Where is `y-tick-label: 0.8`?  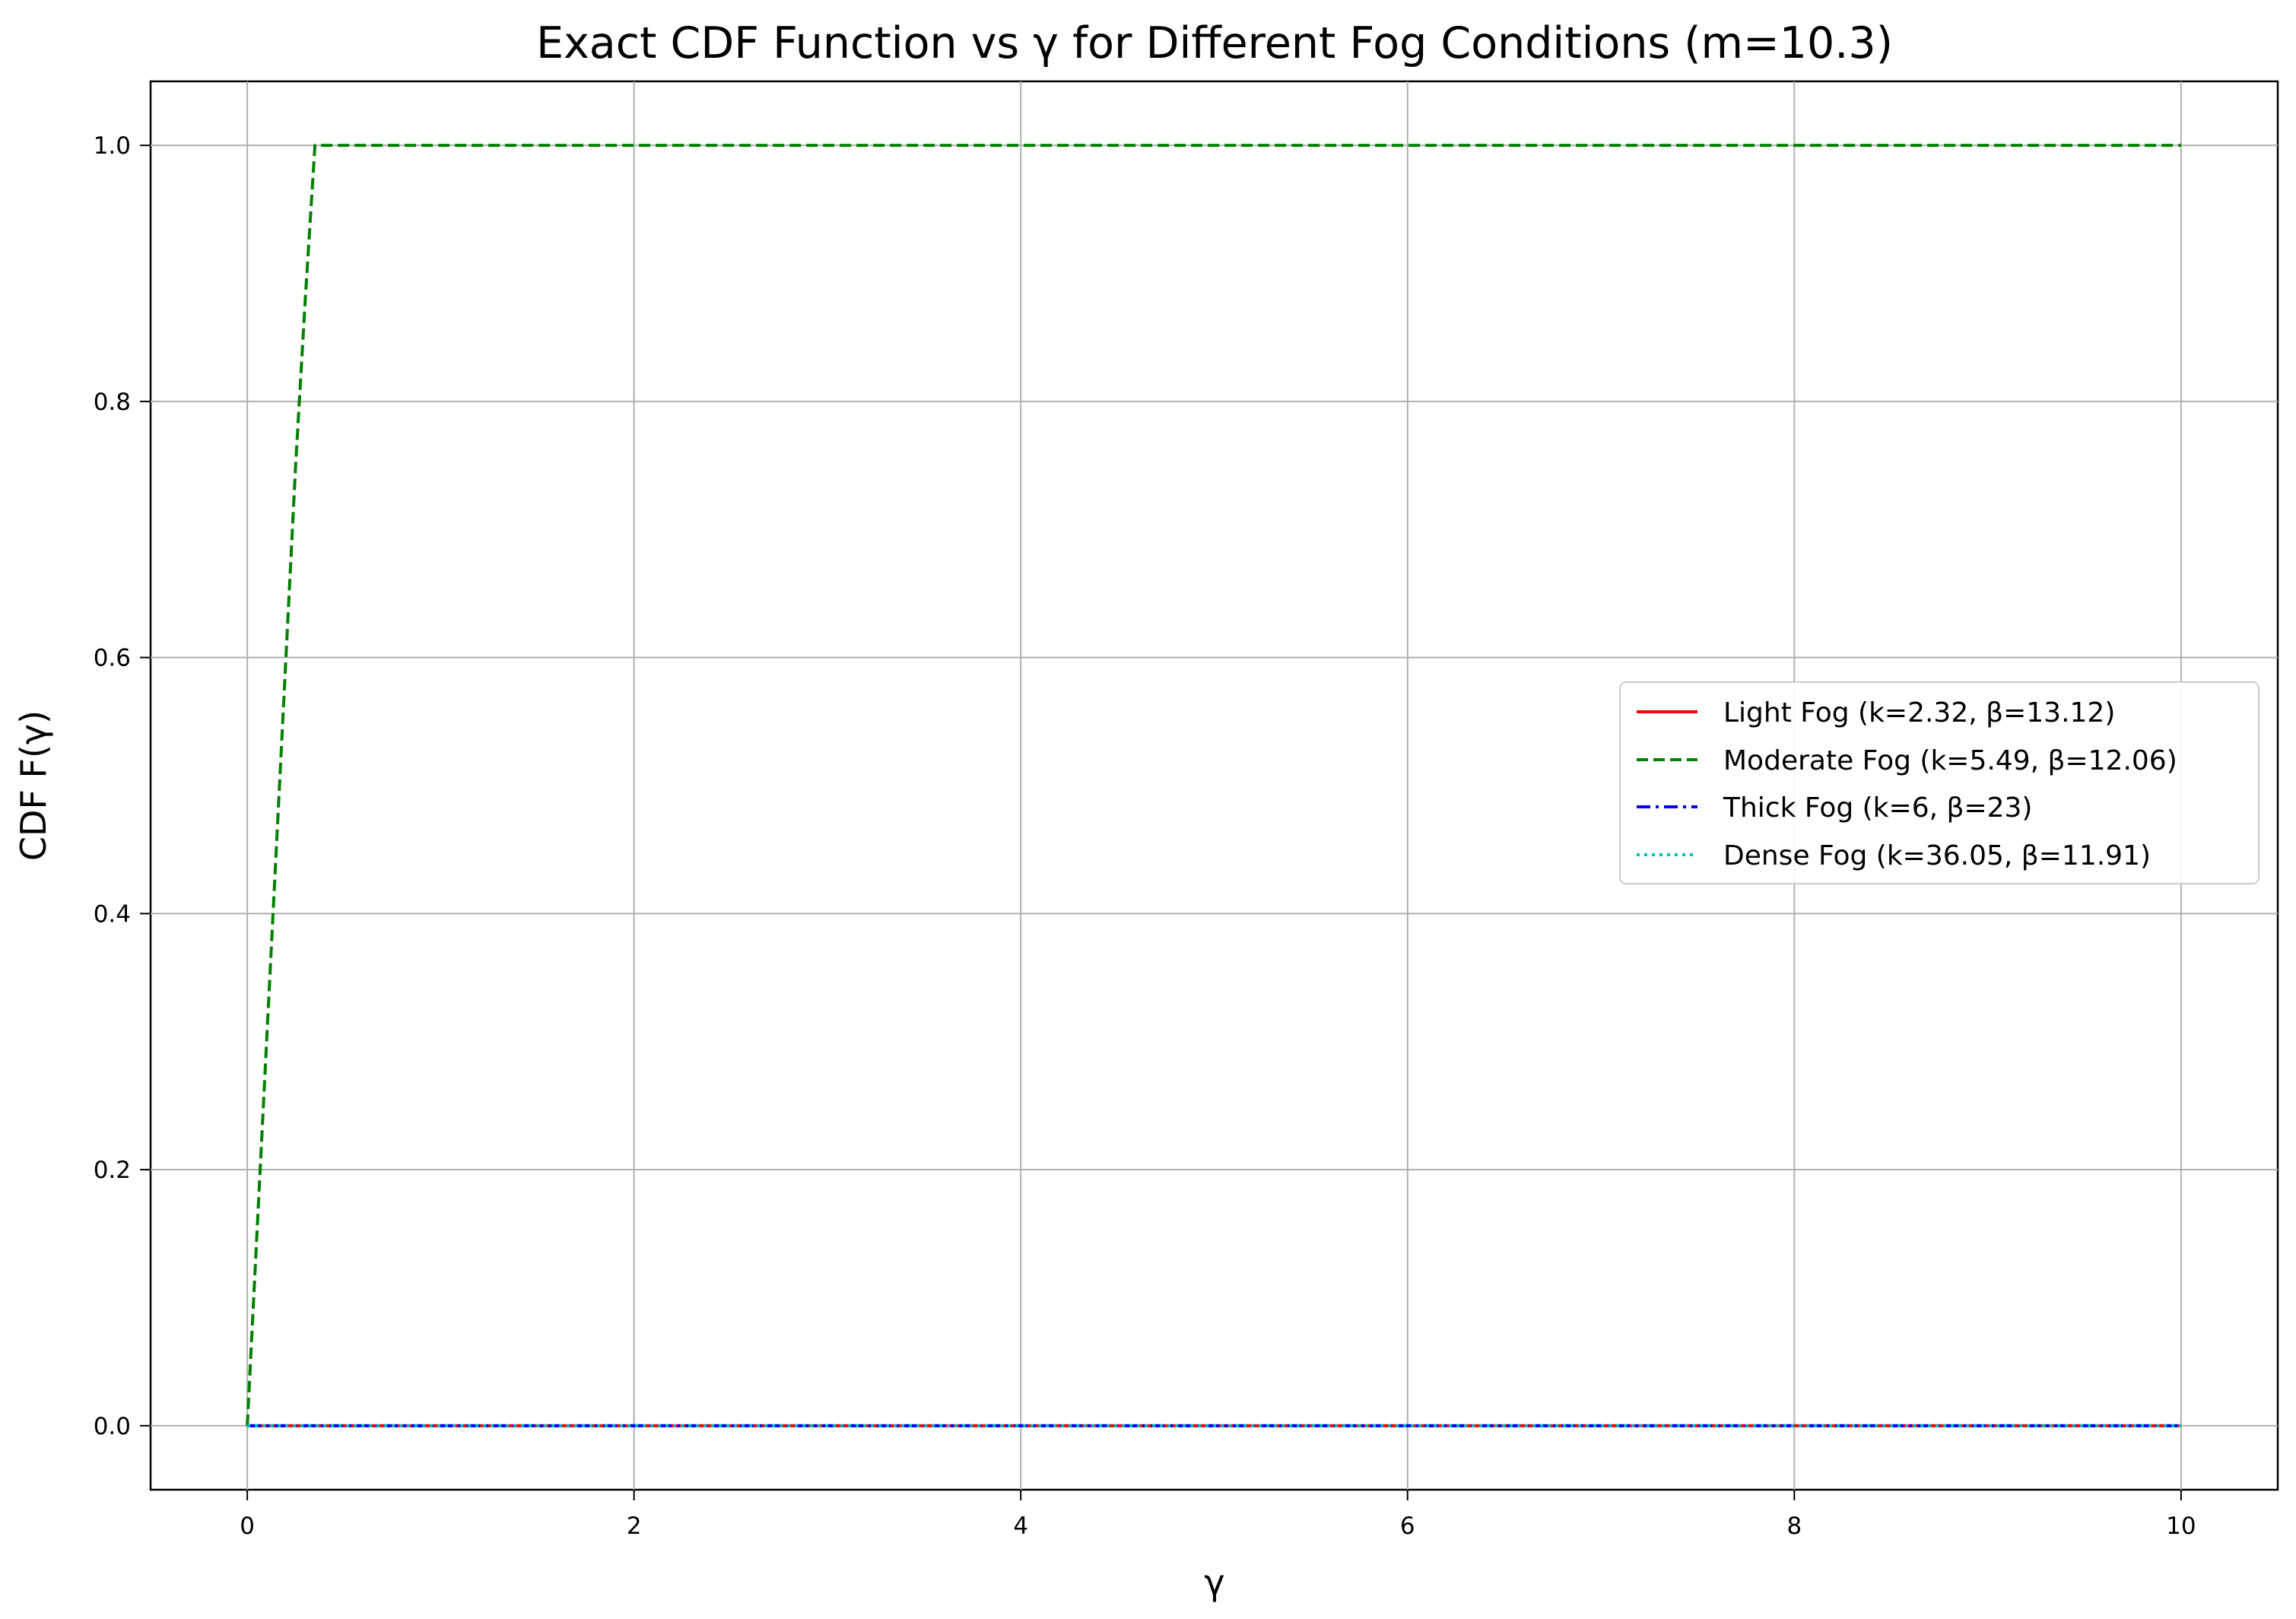
y-tick-label: 0.8 is located at coordinates (112, 402).